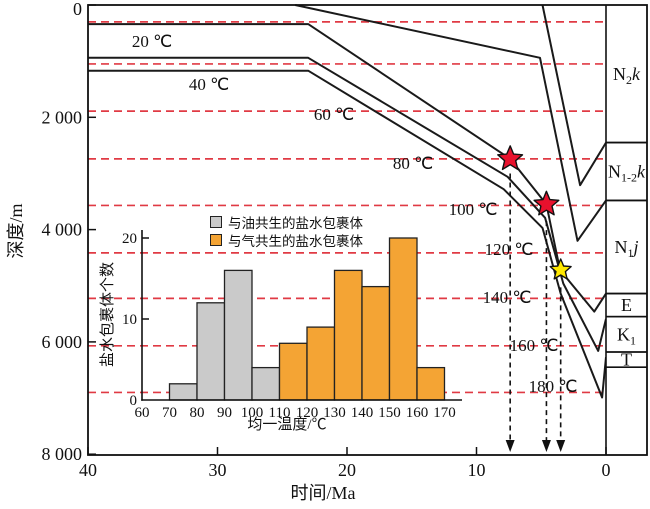  What do you see at coordinates (134, 401) in the screenshot?
I see `inset-y-tick-label: 0` at bounding box center [134, 401].